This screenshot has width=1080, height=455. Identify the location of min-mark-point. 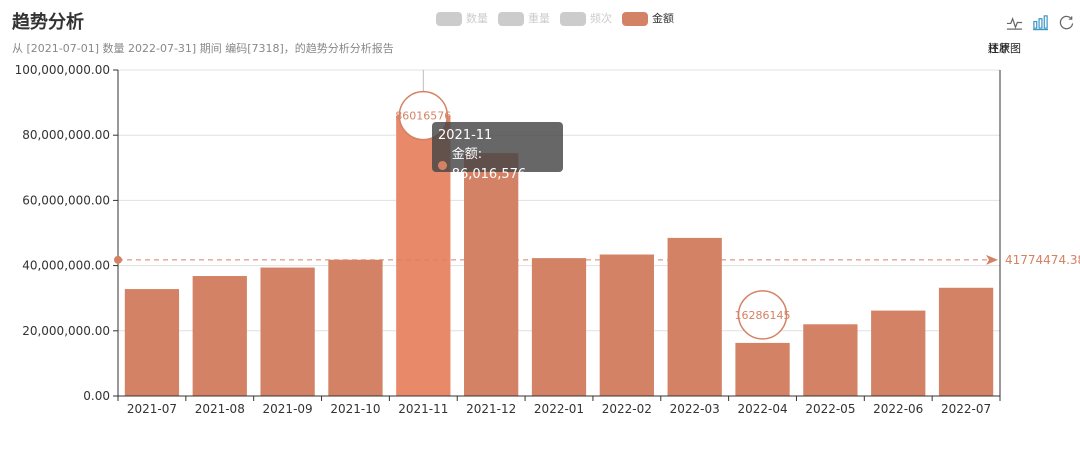
(762, 315).